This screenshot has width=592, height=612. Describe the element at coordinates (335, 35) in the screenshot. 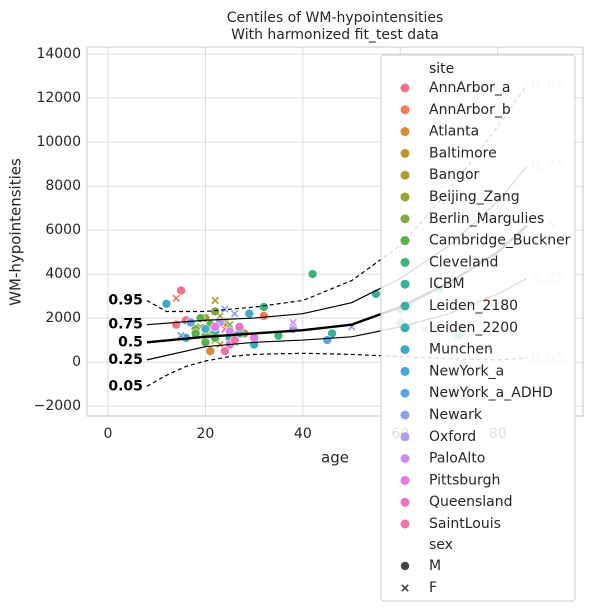

I see `chart-subtitle: With harmonized fit_test data` at that location.